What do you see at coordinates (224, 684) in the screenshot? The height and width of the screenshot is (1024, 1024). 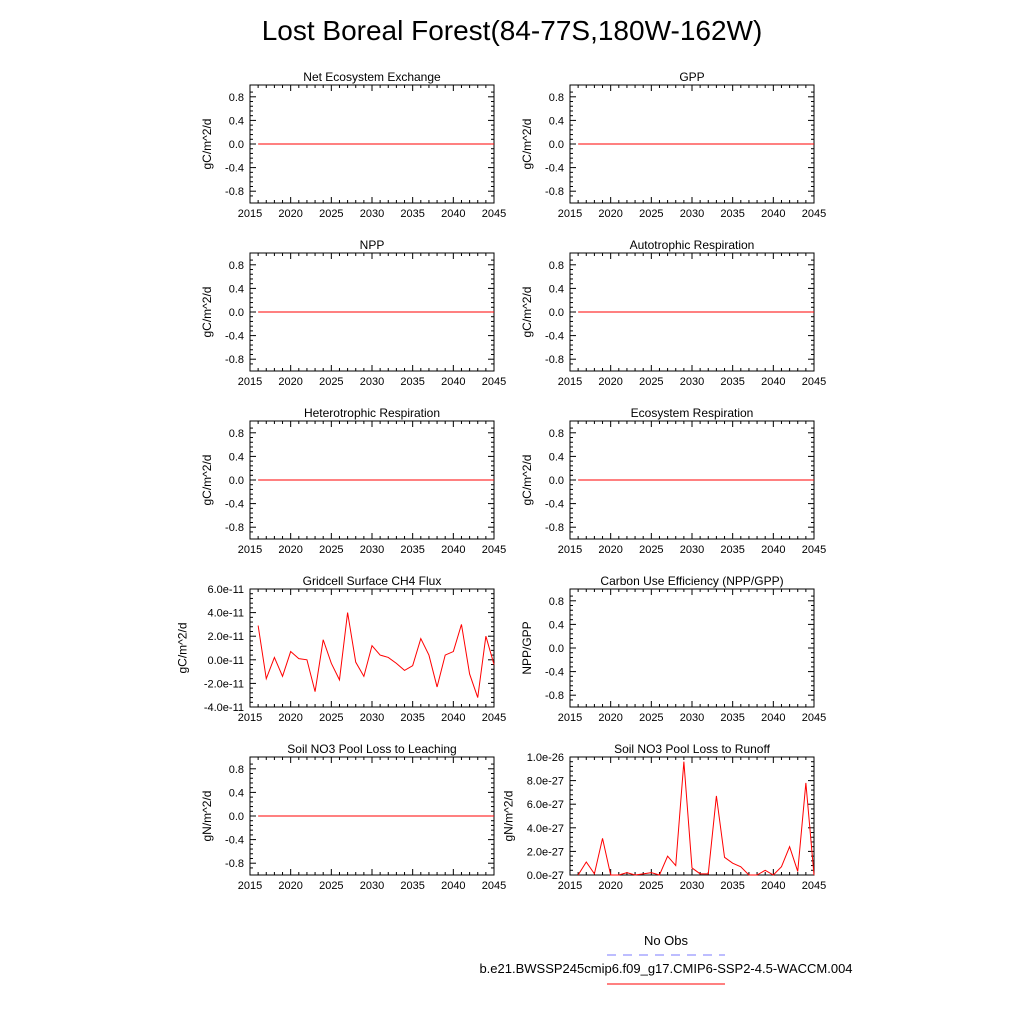 I see `y-tick-label: -2.0e-11` at bounding box center [224, 684].